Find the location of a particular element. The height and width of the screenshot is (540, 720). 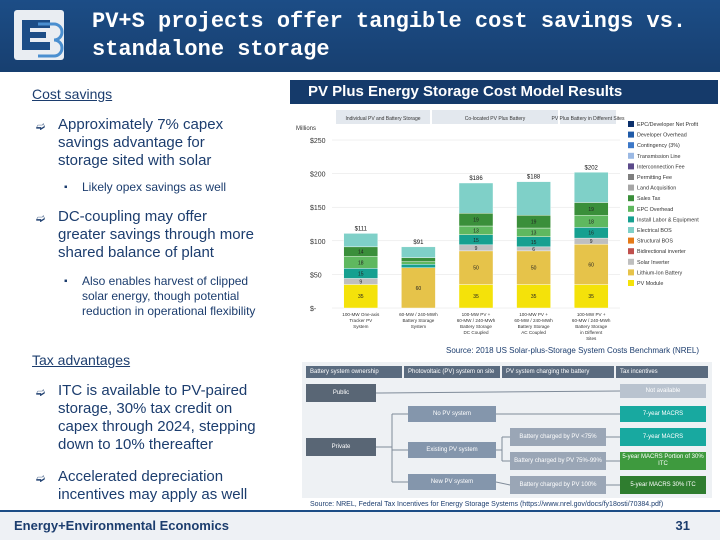

bar-segment-label: 13 is located at coordinates (476, 231).